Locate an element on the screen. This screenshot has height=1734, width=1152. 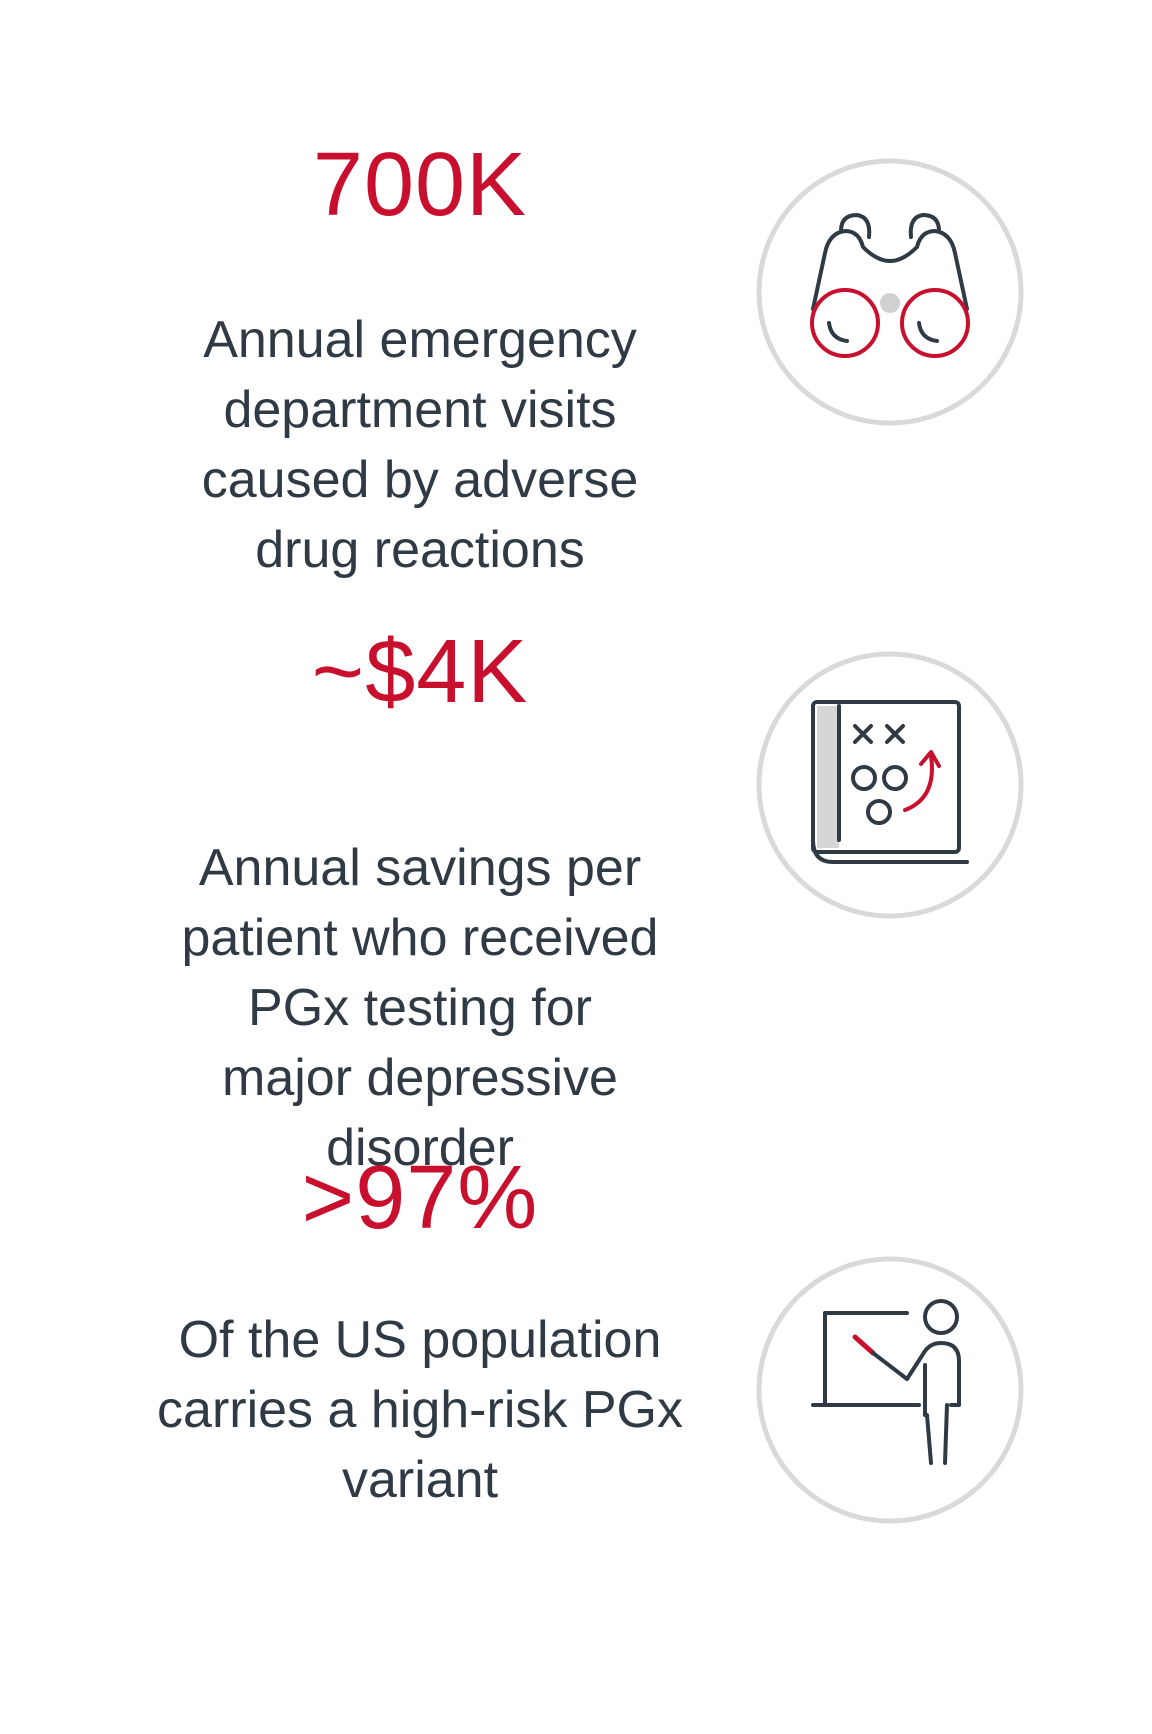
stat-description-line: disorder is located at coordinates (420, 1148).